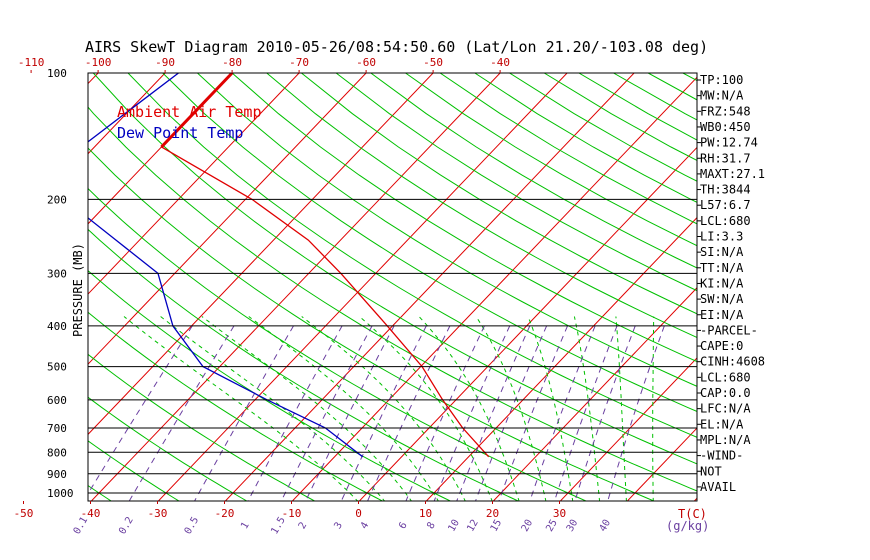  What do you see at coordinates (433, 62) in the screenshot?
I see `top-temp-tick-label: -50` at bounding box center [433, 62].